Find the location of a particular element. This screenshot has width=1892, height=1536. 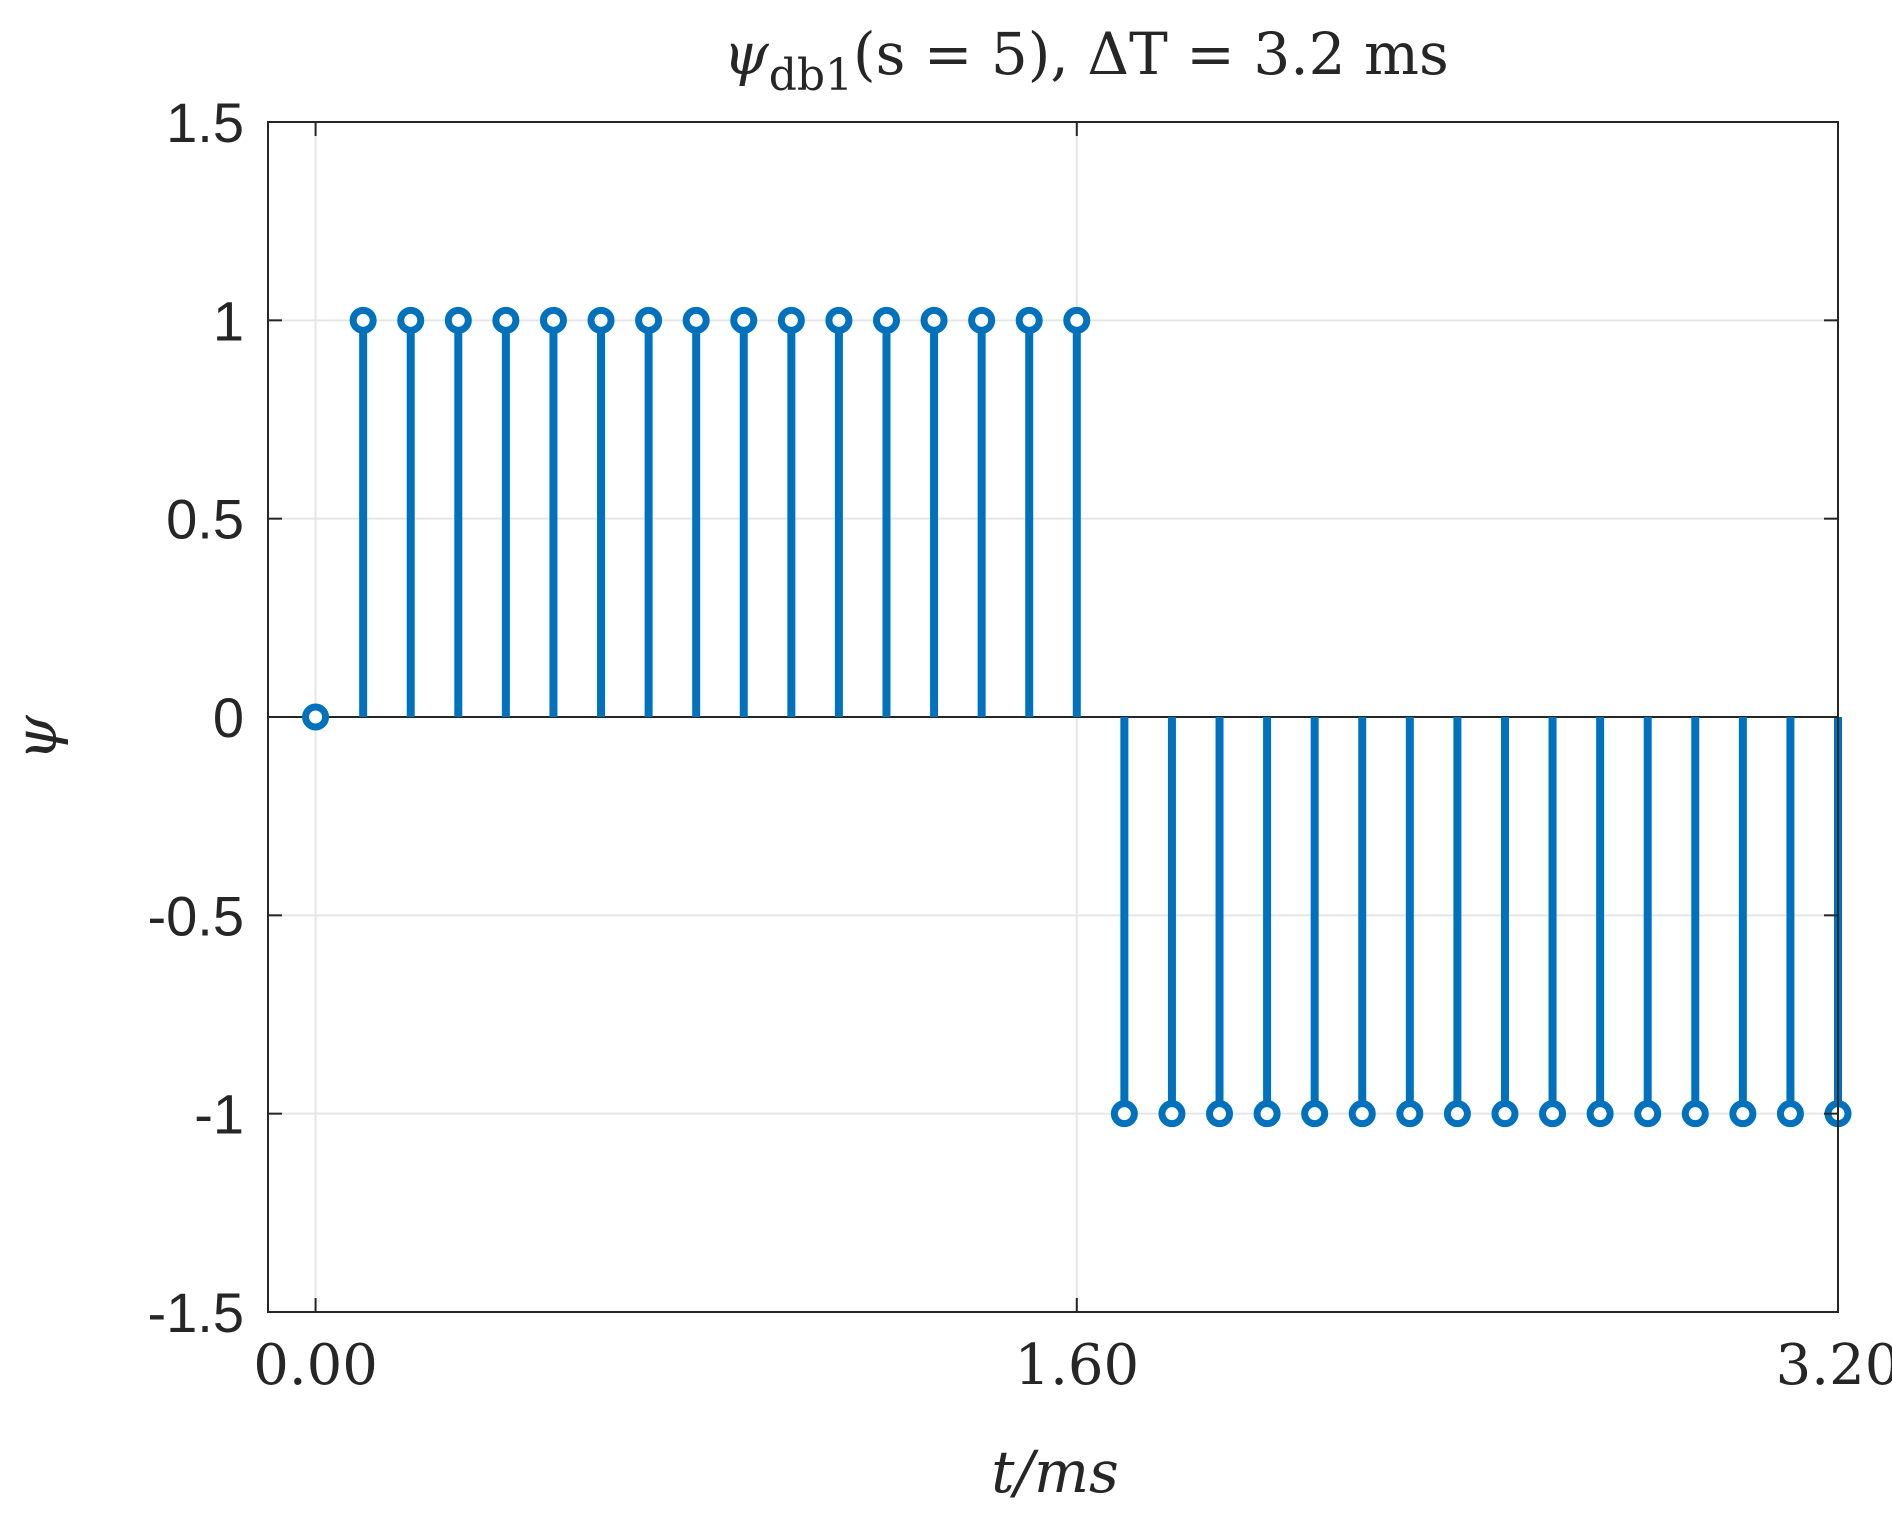

y-tick-label: -0.5 is located at coordinates (196, 915).